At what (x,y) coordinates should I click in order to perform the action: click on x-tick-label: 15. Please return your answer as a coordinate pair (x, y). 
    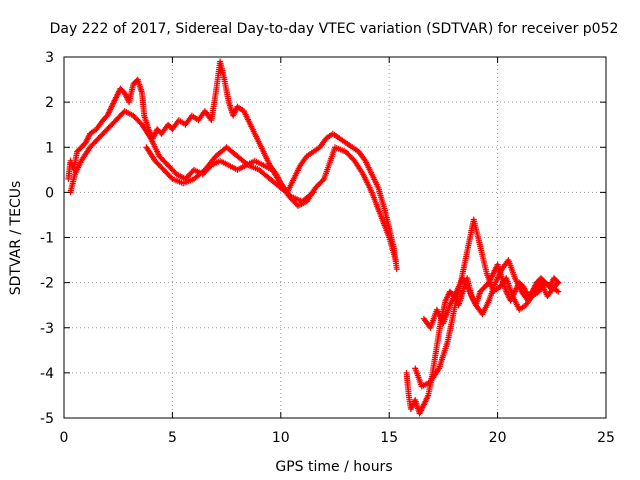
    Looking at the image, I should click on (389, 438).